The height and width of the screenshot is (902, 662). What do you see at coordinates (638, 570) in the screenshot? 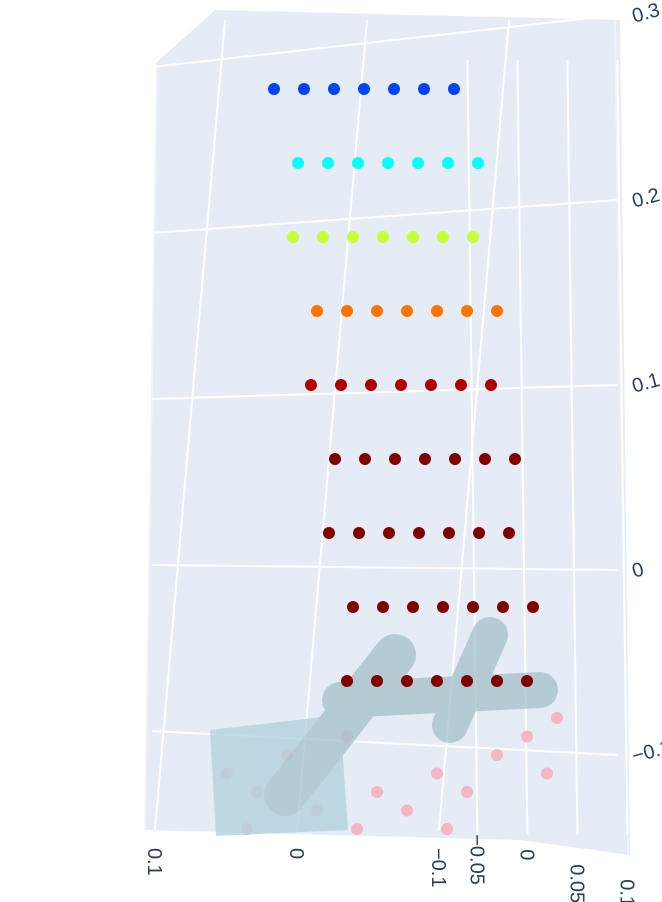
I see `z-tick-label: 0` at bounding box center [638, 570].